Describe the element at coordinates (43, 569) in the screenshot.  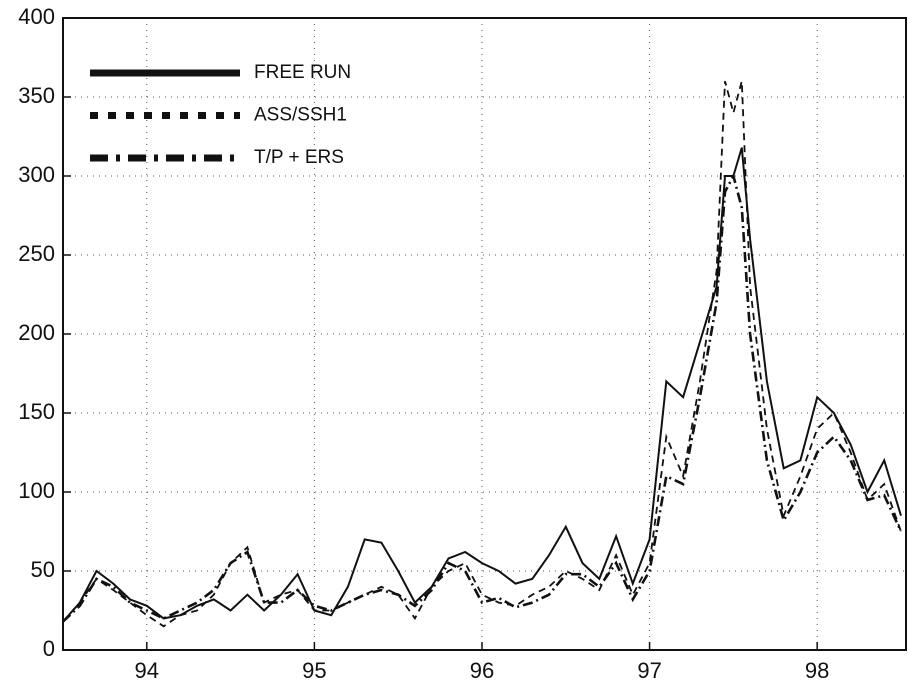
I see `y-tick-label: 50` at that location.